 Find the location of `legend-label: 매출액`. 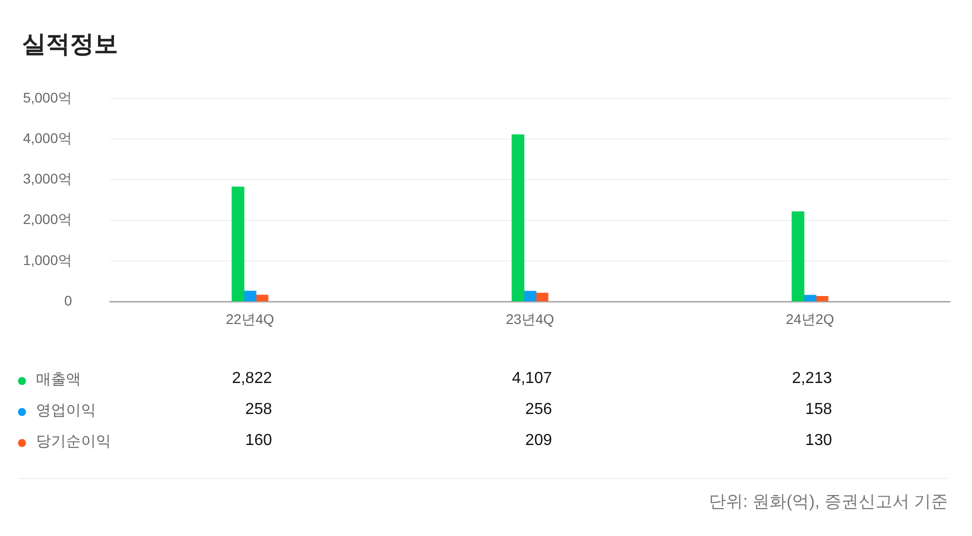

legend-label: 매출액 is located at coordinates (58, 379).